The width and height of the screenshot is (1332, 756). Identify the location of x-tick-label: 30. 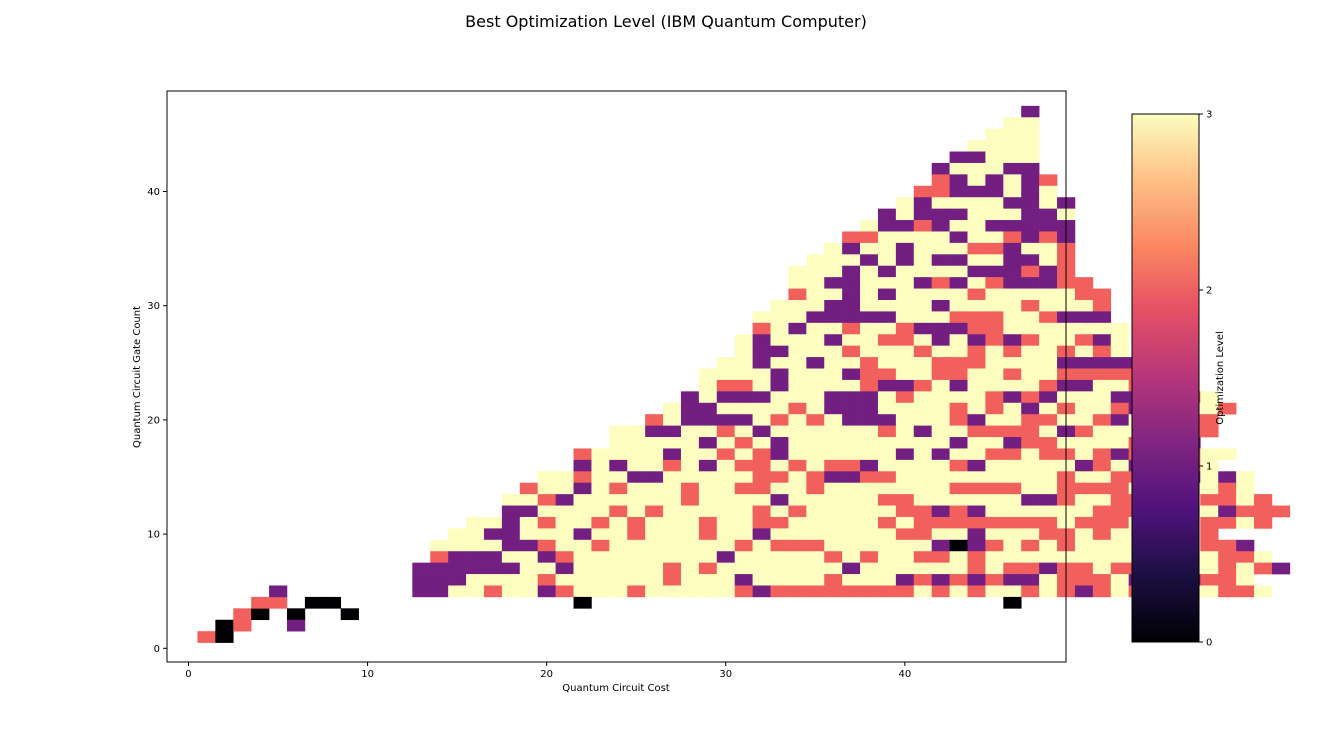
(725, 674).